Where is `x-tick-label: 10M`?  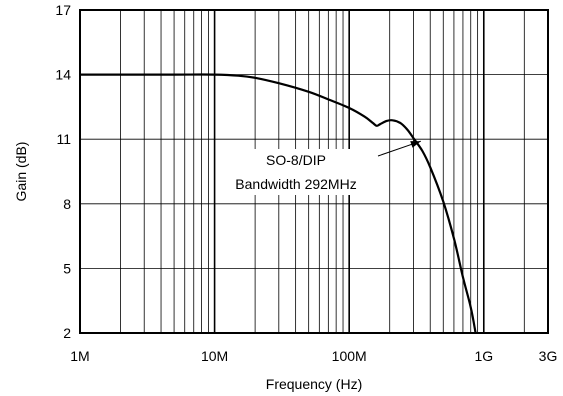 x-tick-label: 10M is located at coordinates (214, 356).